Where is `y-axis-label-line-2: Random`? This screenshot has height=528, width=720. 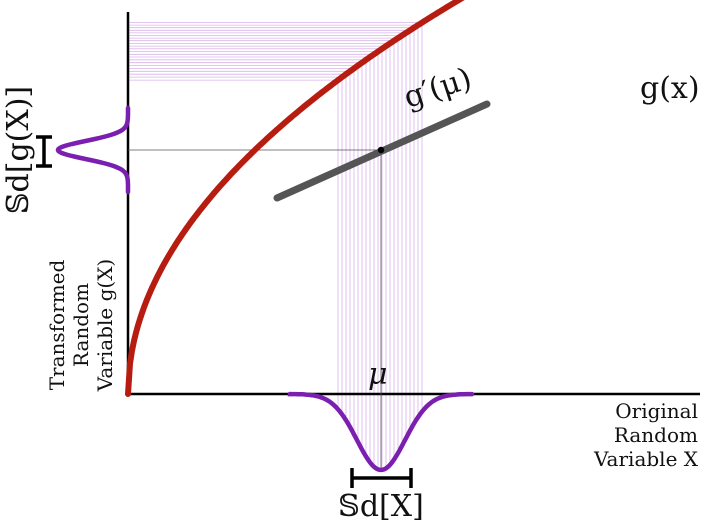
y-axis-label-line-2: Random is located at coordinates (81, 325).